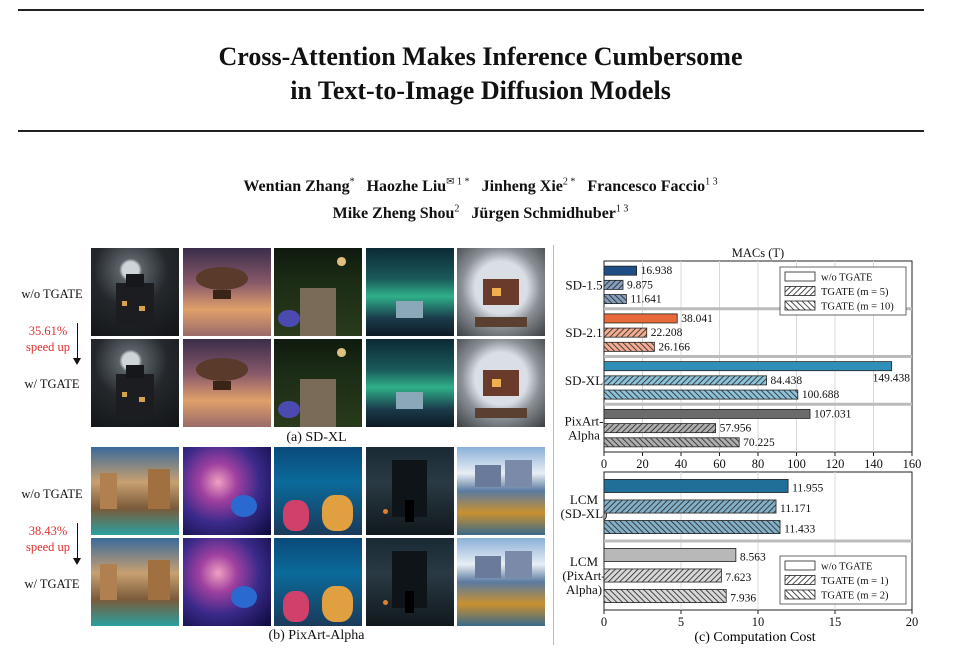 The width and height of the screenshot is (961, 663). What do you see at coordinates (501, 582) in the screenshot?
I see `mountain-lake-image` at bounding box center [501, 582].